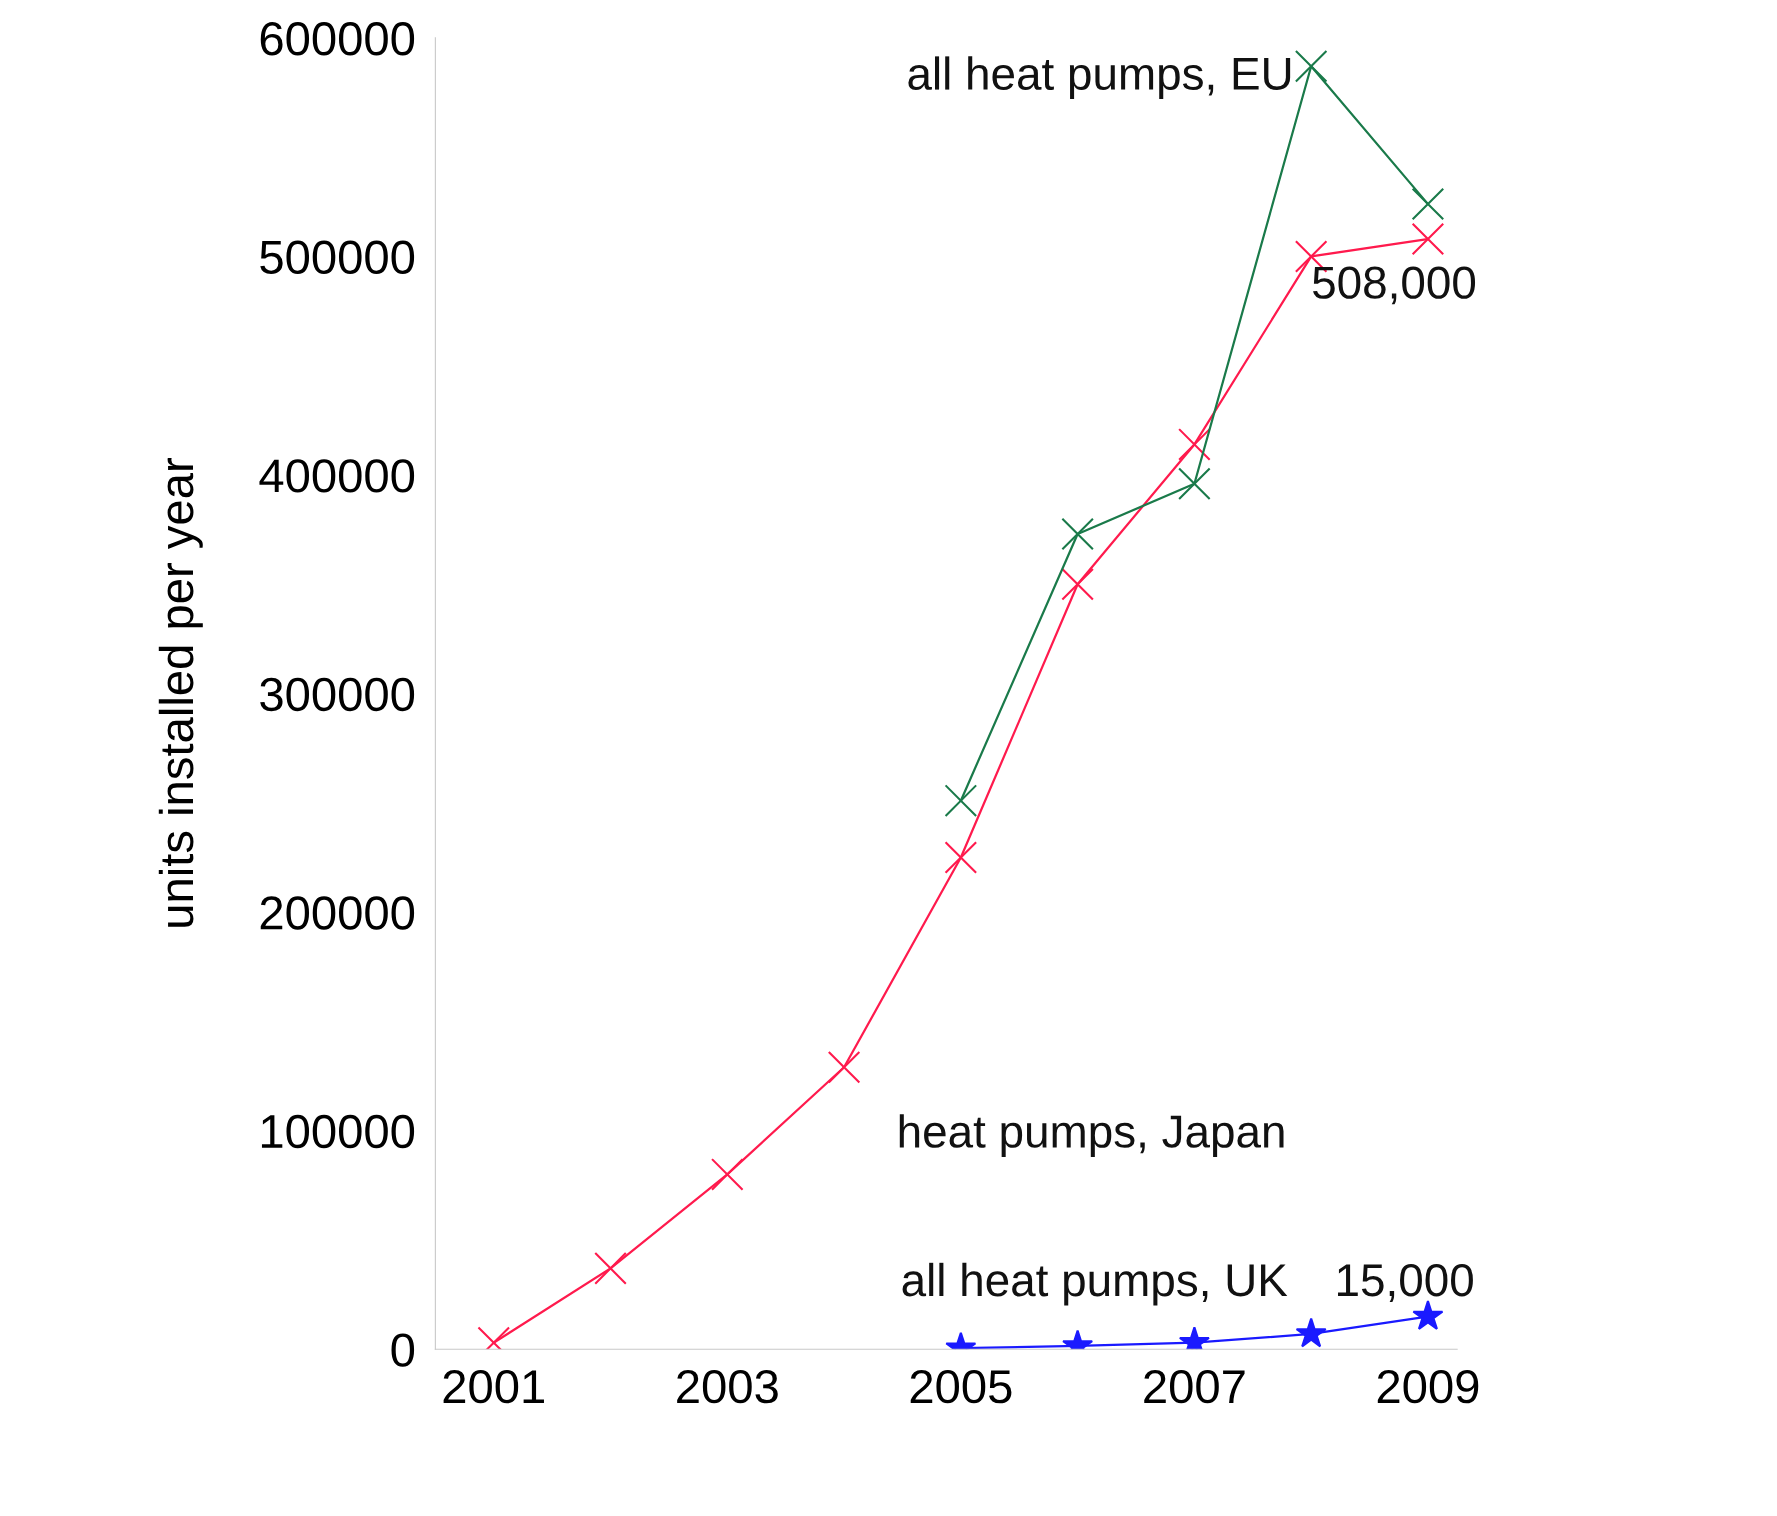 The height and width of the screenshot is (1516, 1777). Describe the element at coordinates (1194, 1386) in the screenshot. I see `x-tick-label: 2007` at that location.